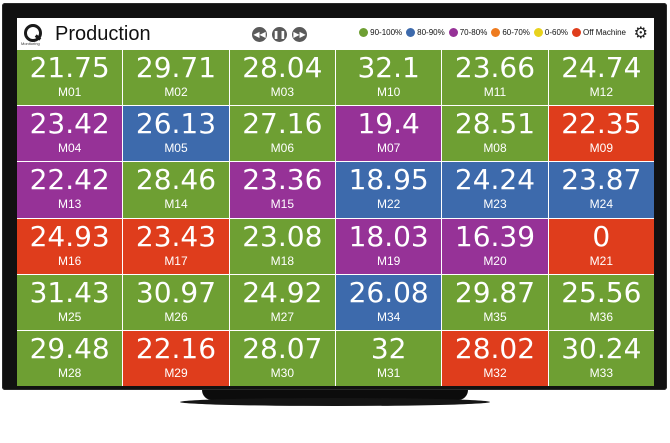  Describe the element at coordinates (69, 92) in the screenshot. I see `machine-id: M01` at that location.